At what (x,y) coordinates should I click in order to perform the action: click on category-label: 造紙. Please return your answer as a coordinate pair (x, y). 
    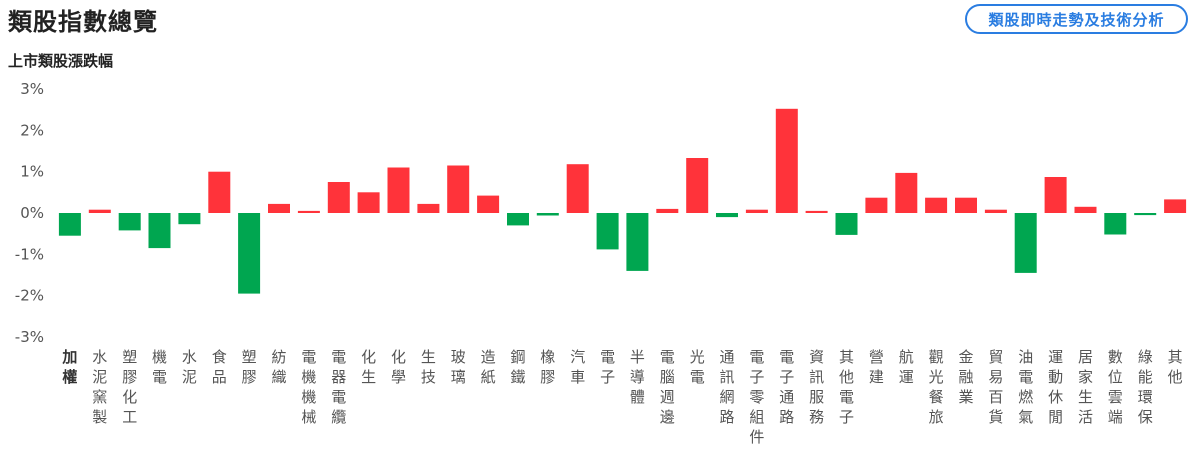
    Looking at the image, I should click on (488, 367).